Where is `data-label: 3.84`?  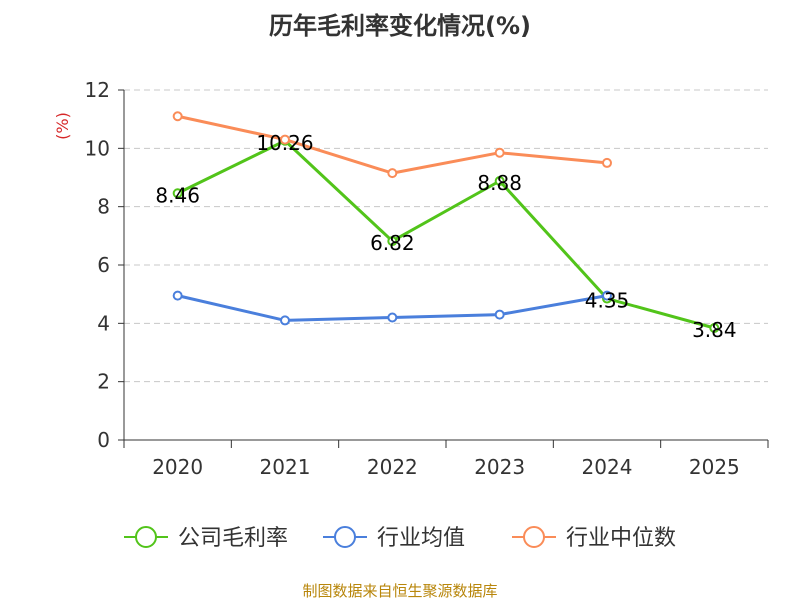
data-label: 3.84 is located at coordinates (714, 330).